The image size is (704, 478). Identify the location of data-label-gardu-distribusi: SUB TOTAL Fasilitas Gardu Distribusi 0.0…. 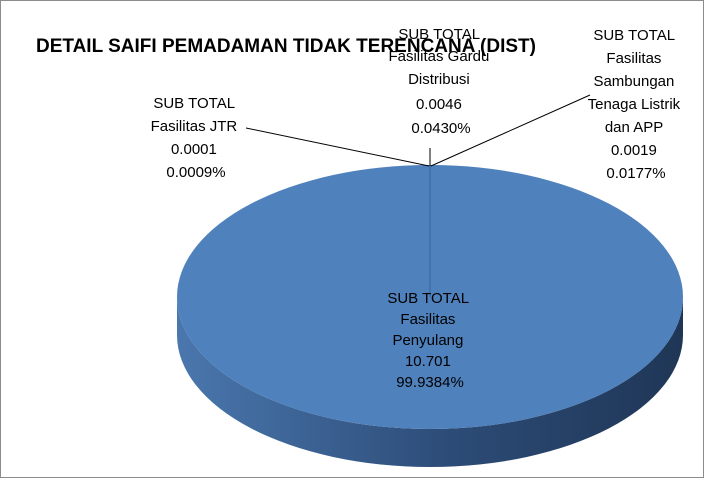
(440, 81).